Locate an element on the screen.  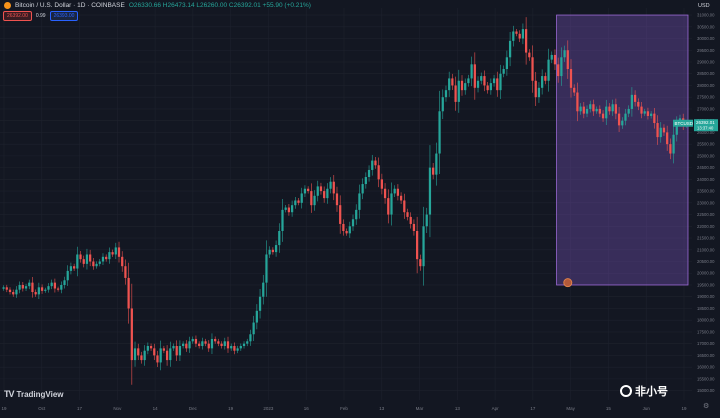
x-tick-label: 14 is located at coordinates (156, 408).